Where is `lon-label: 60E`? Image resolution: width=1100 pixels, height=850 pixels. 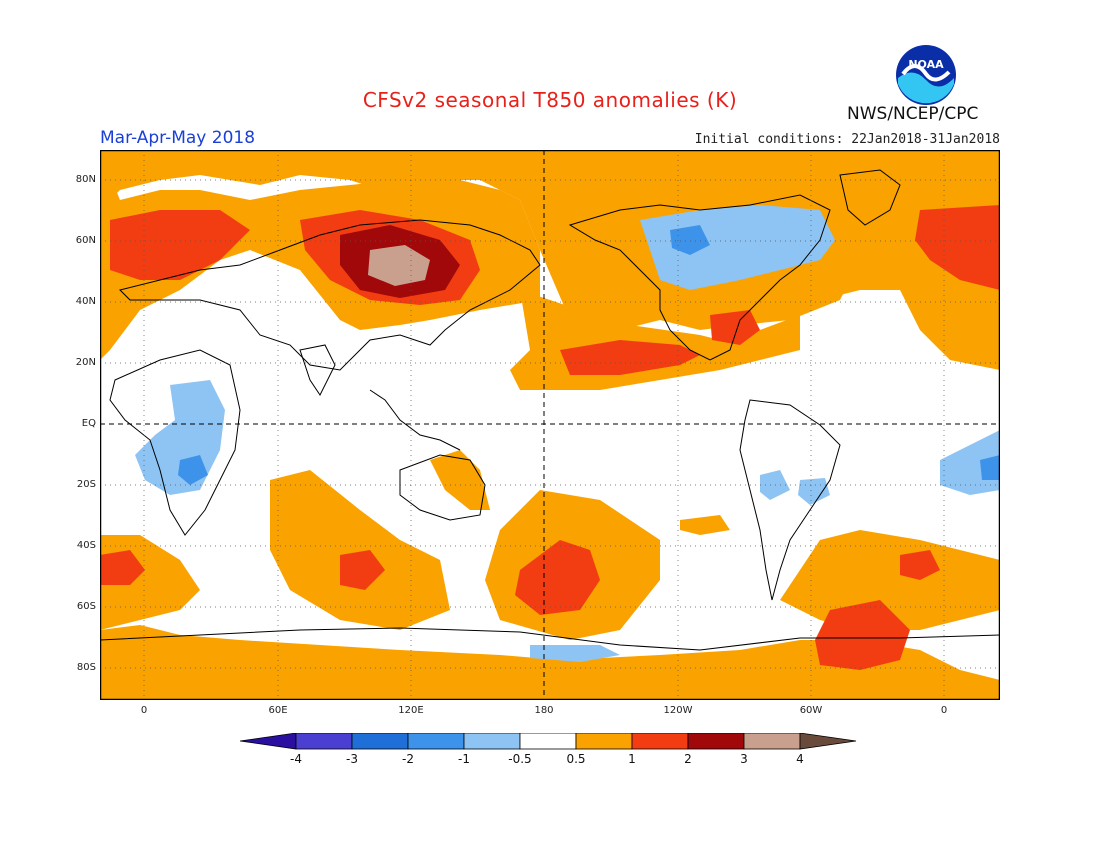 lon-label: 60E is located at coordinates (278, 710).